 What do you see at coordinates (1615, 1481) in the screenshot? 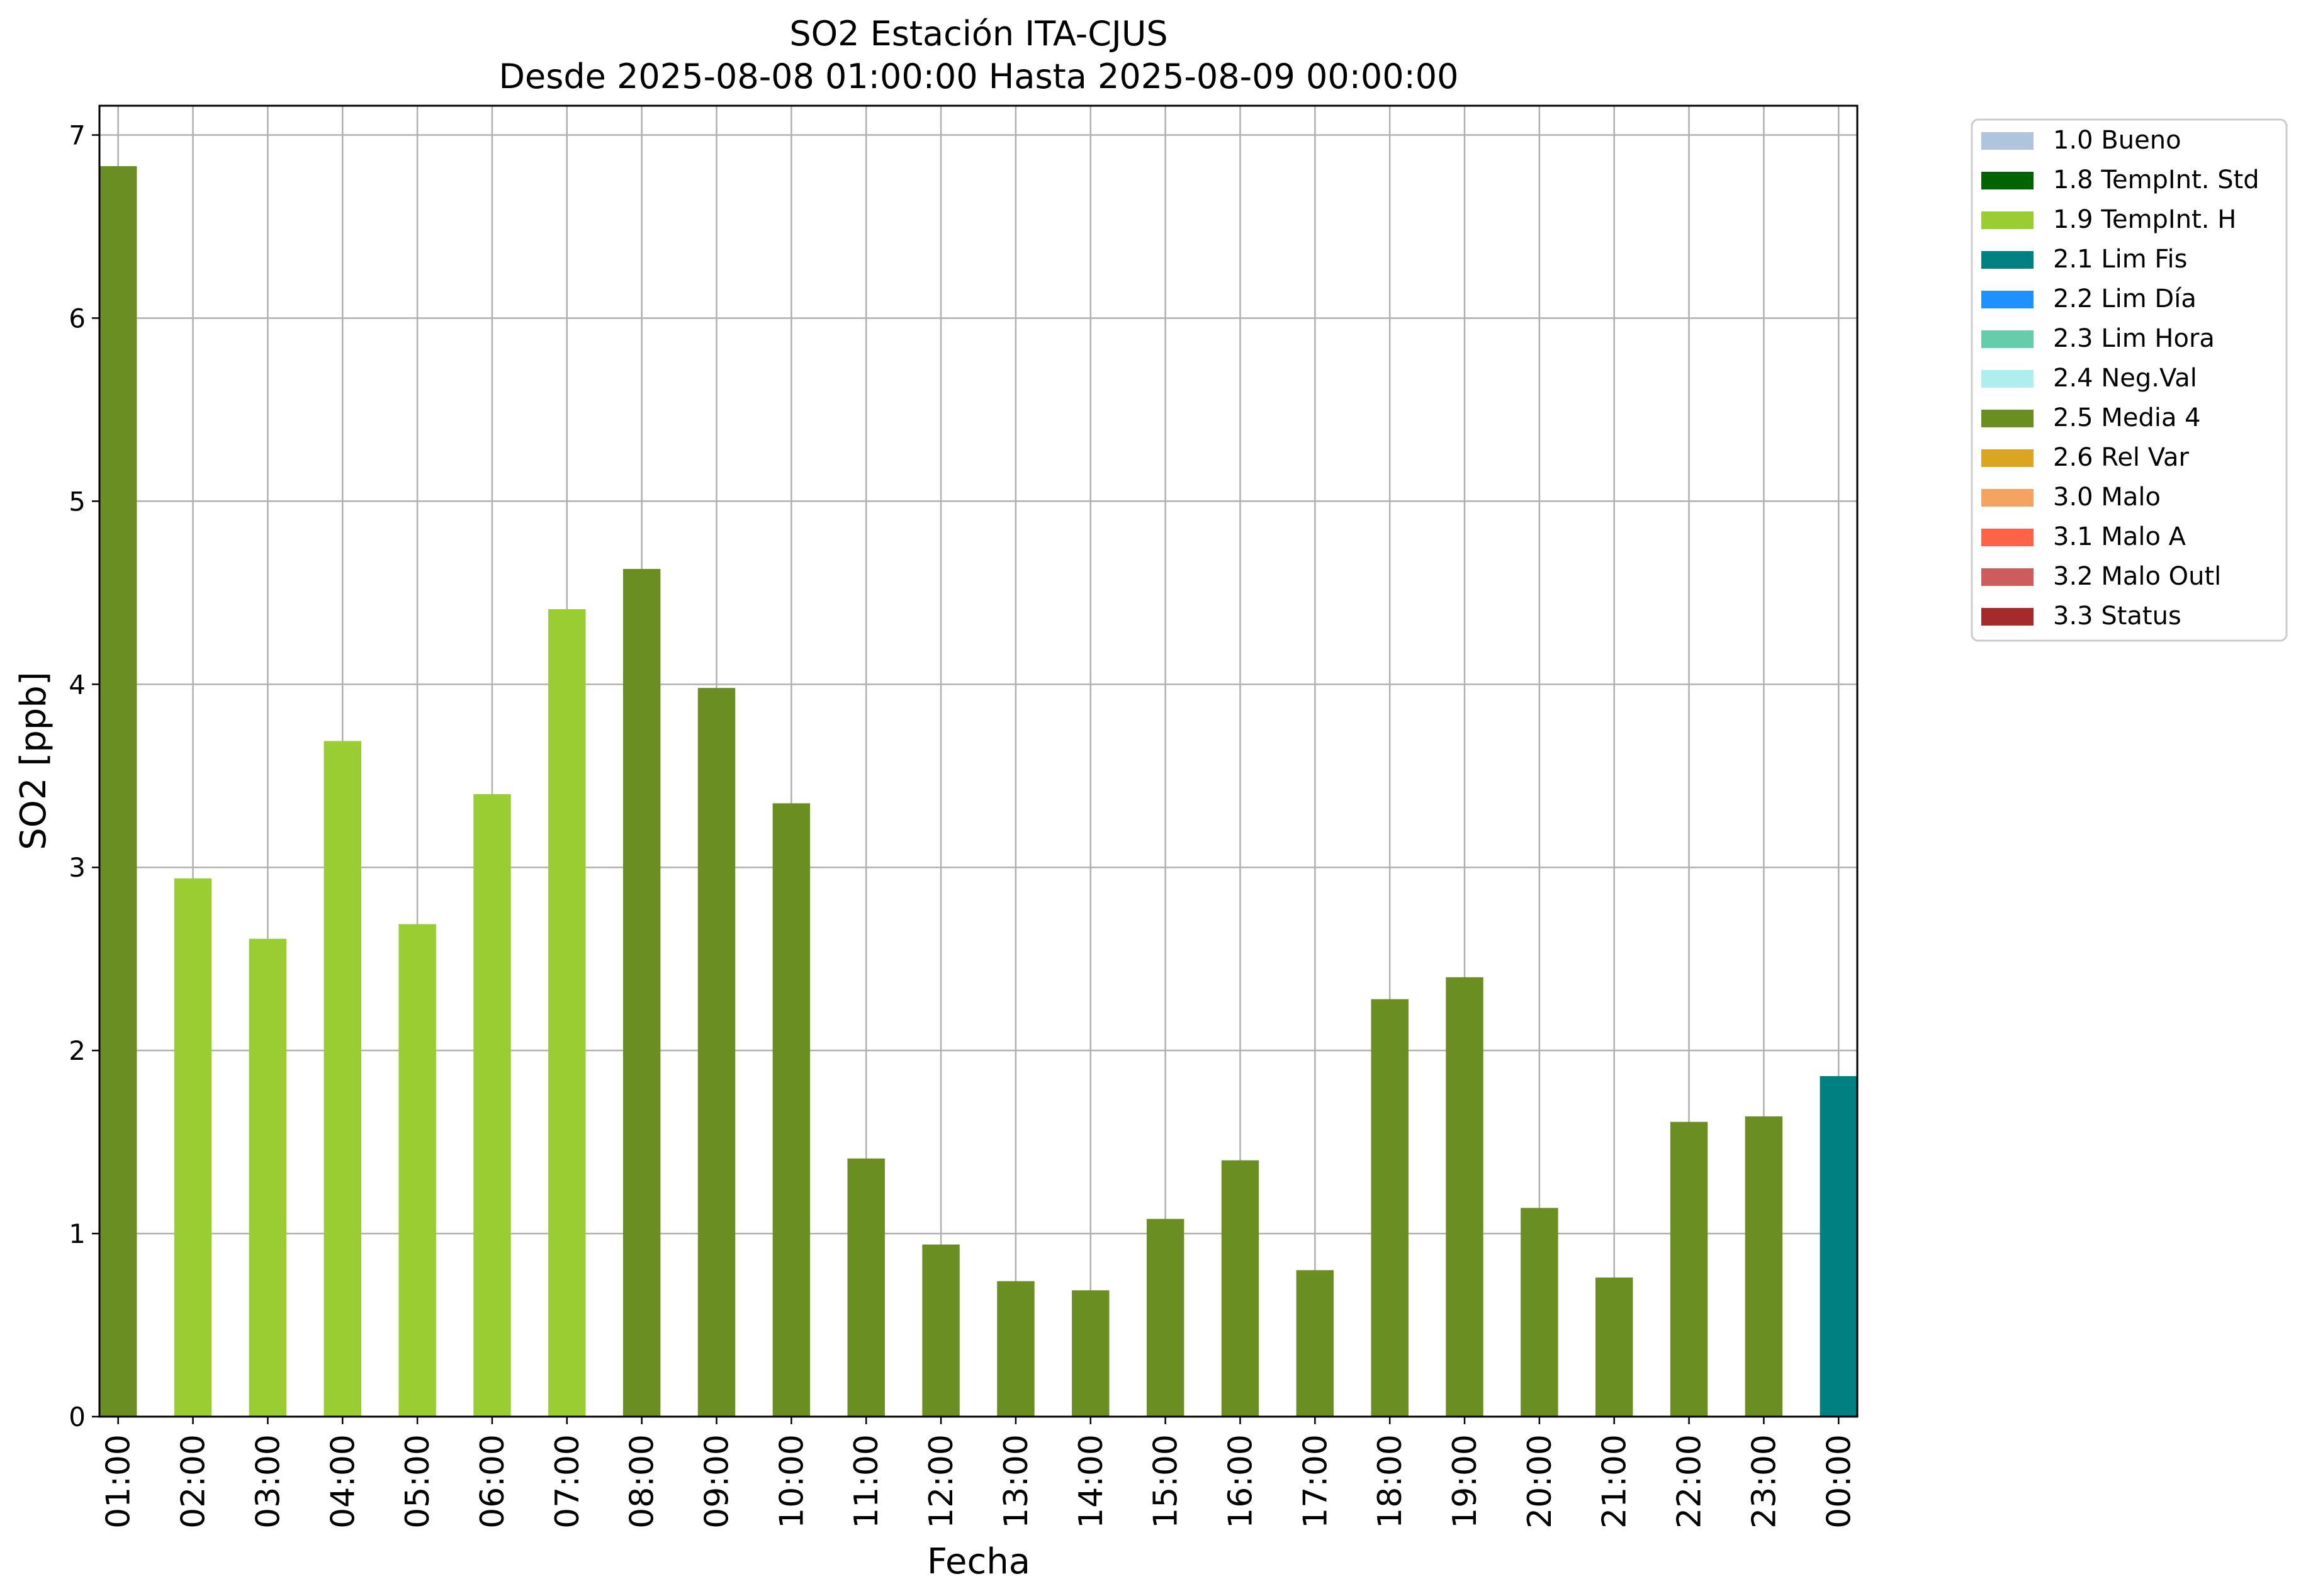
I see `x-tick-label: 21:00` at bounding box center [1615, 1481].